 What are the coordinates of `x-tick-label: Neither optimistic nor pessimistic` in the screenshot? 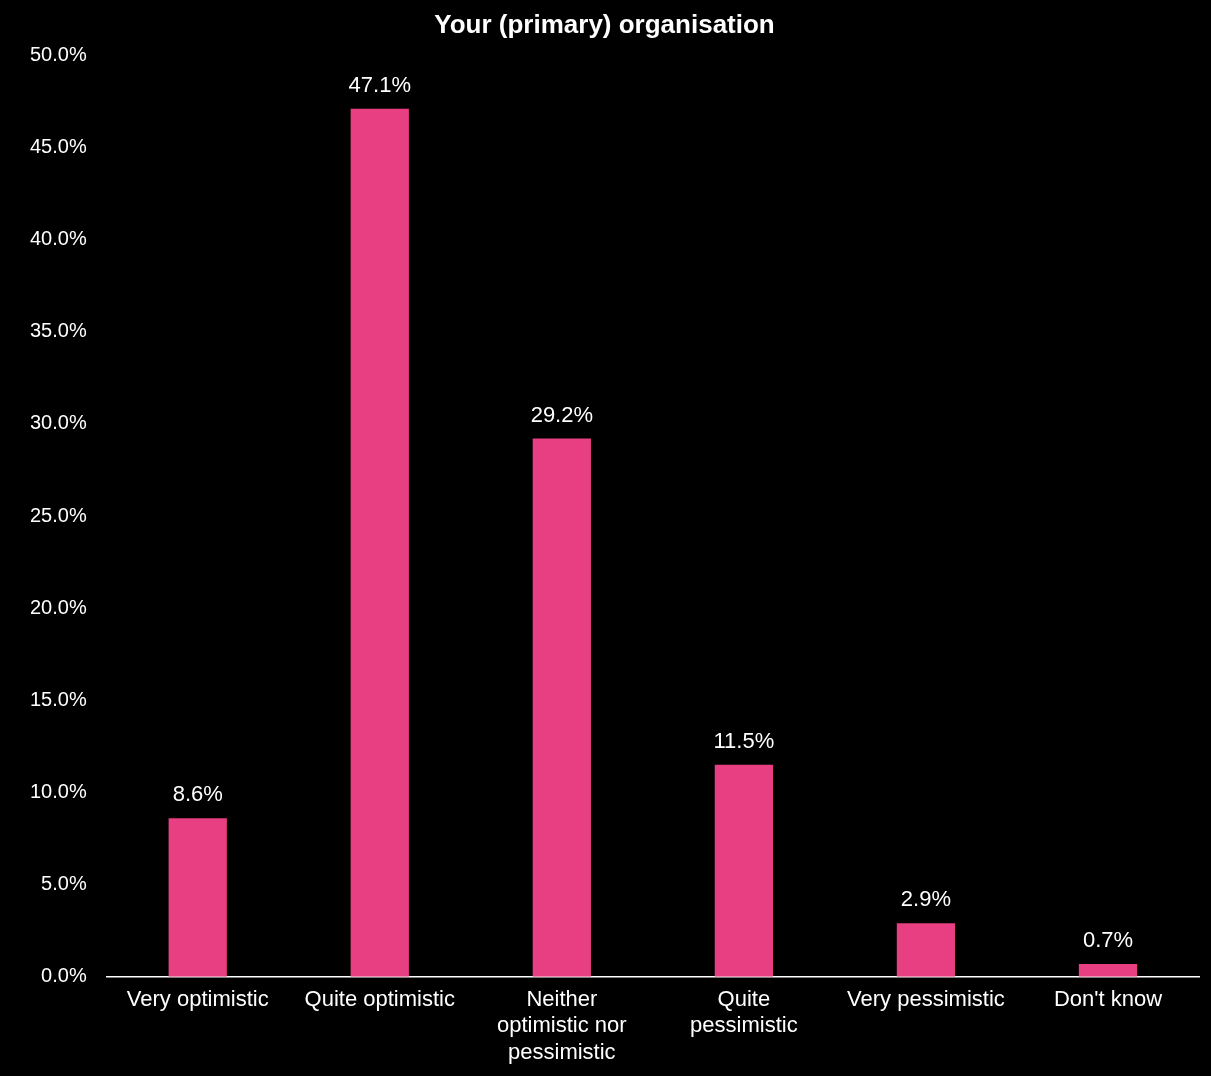 It's located at (562, 1025).